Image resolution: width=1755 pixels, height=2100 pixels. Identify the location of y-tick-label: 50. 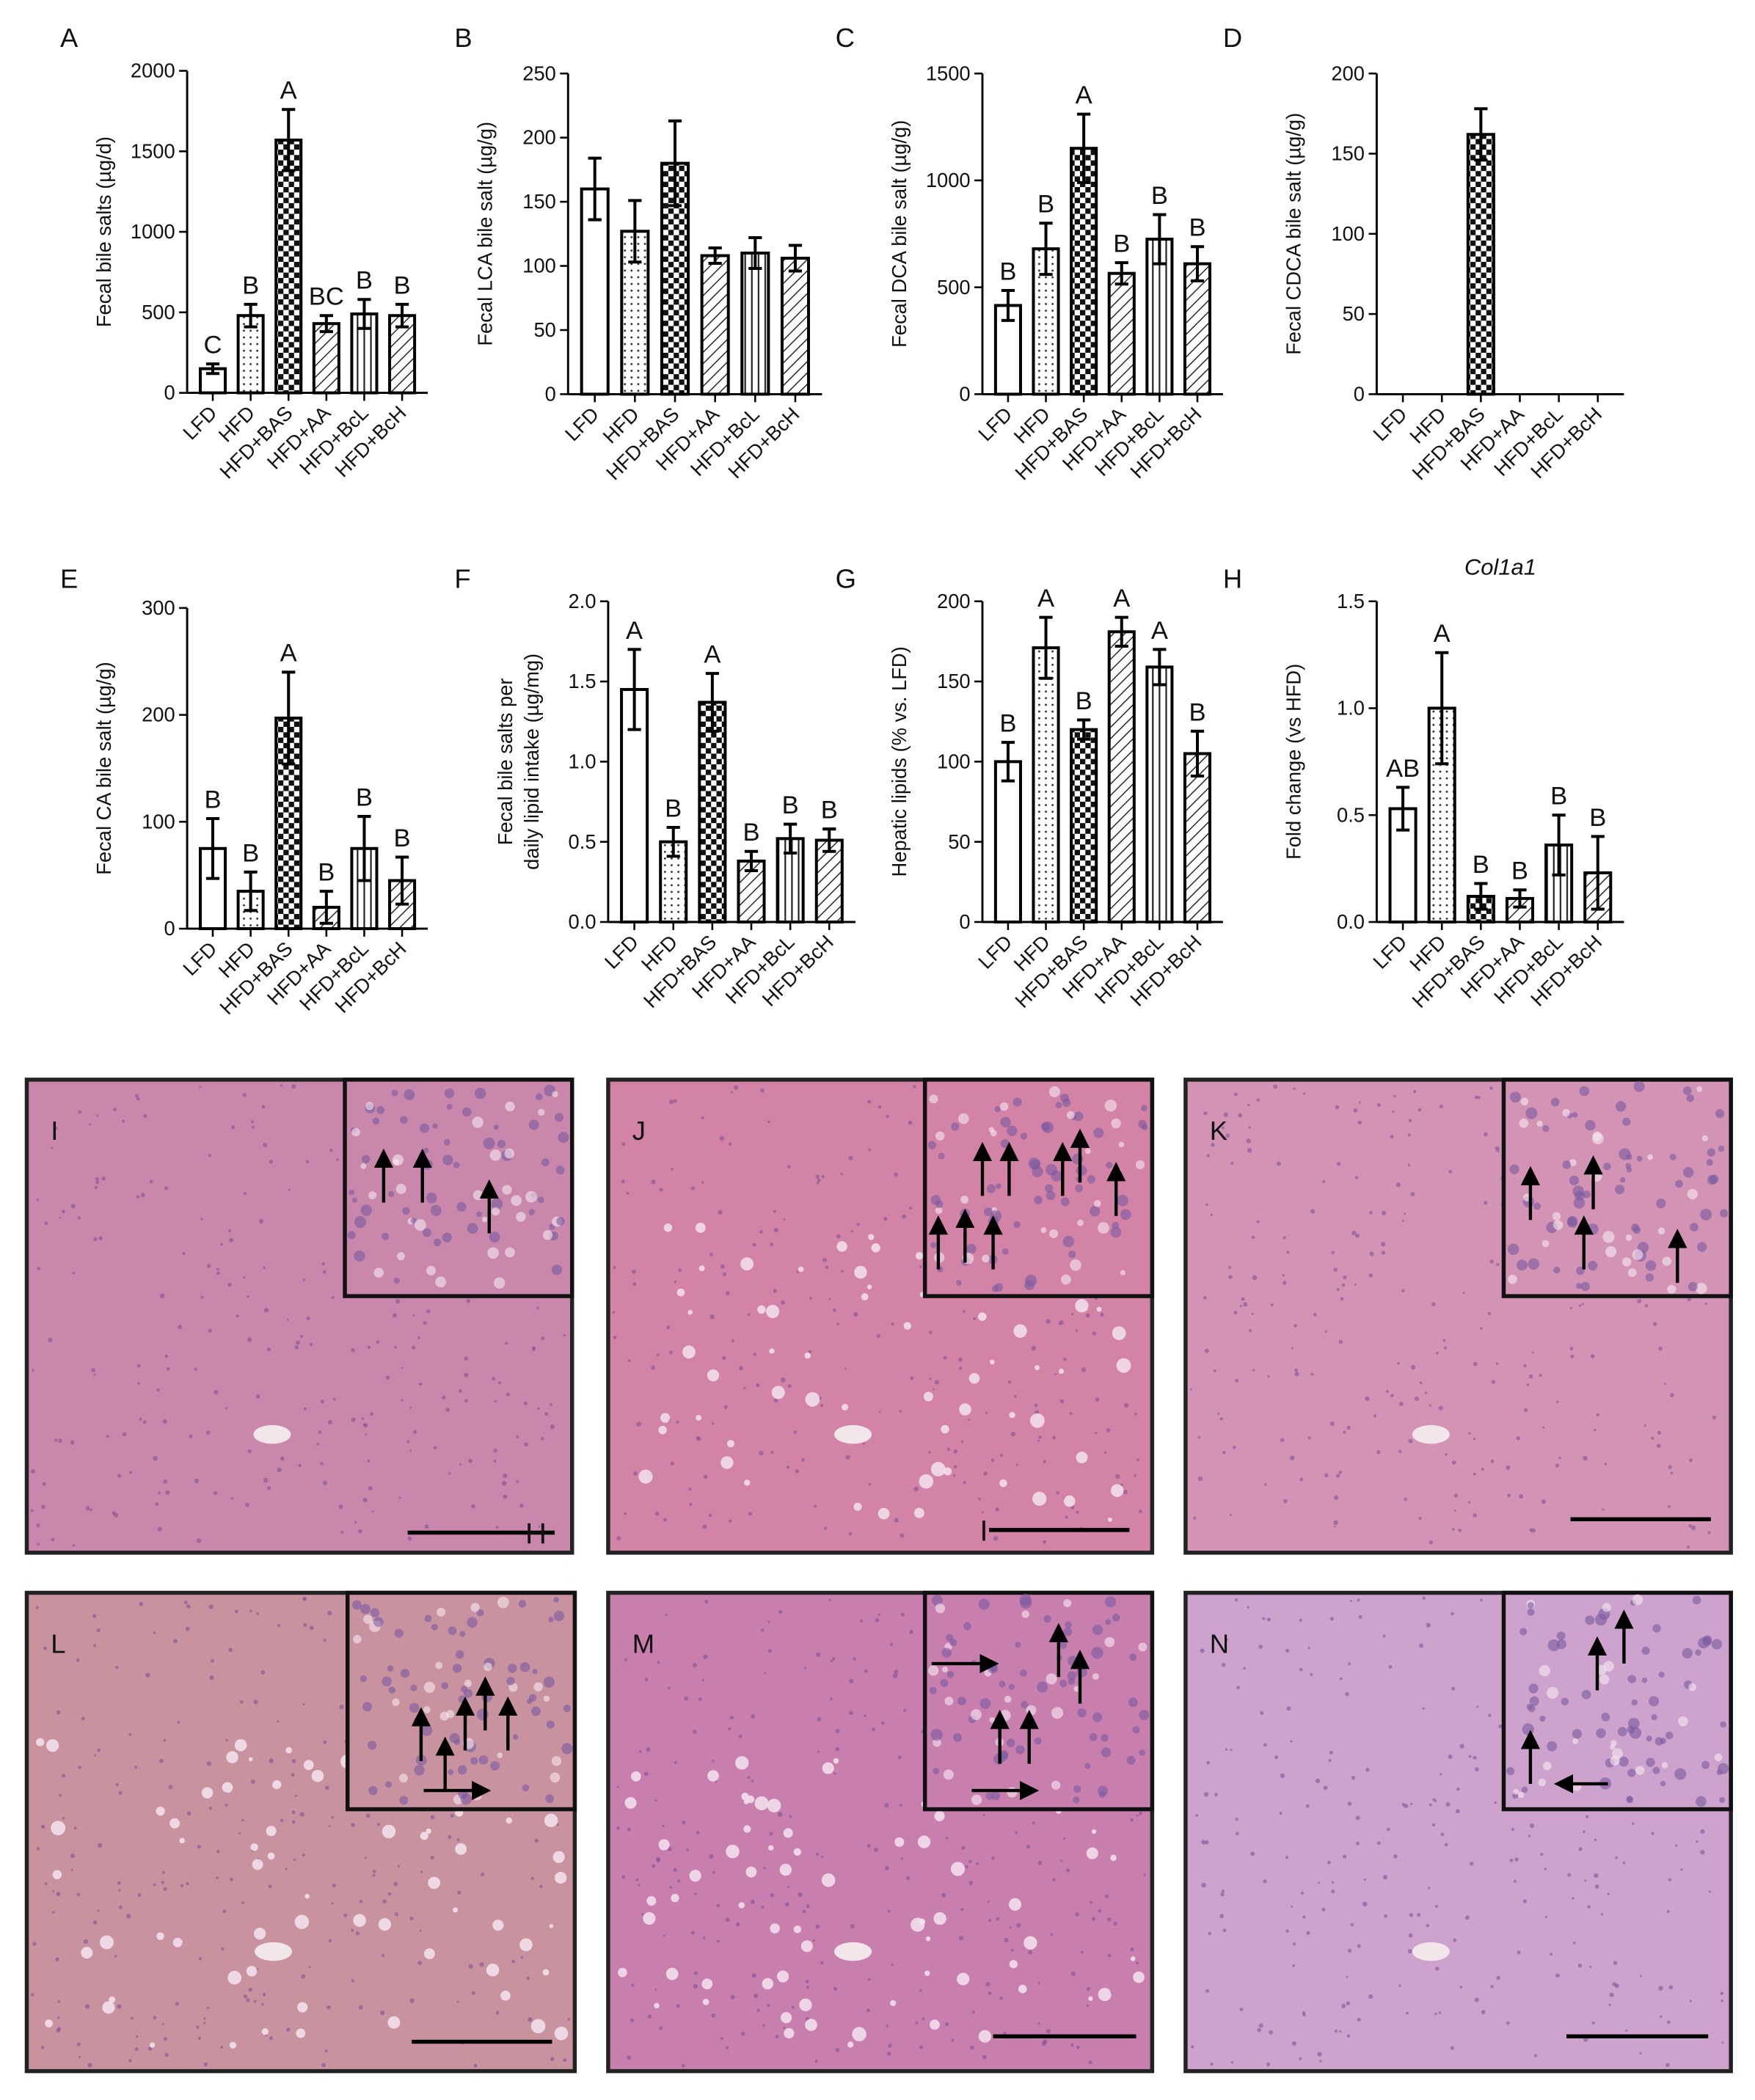
(544, 329).